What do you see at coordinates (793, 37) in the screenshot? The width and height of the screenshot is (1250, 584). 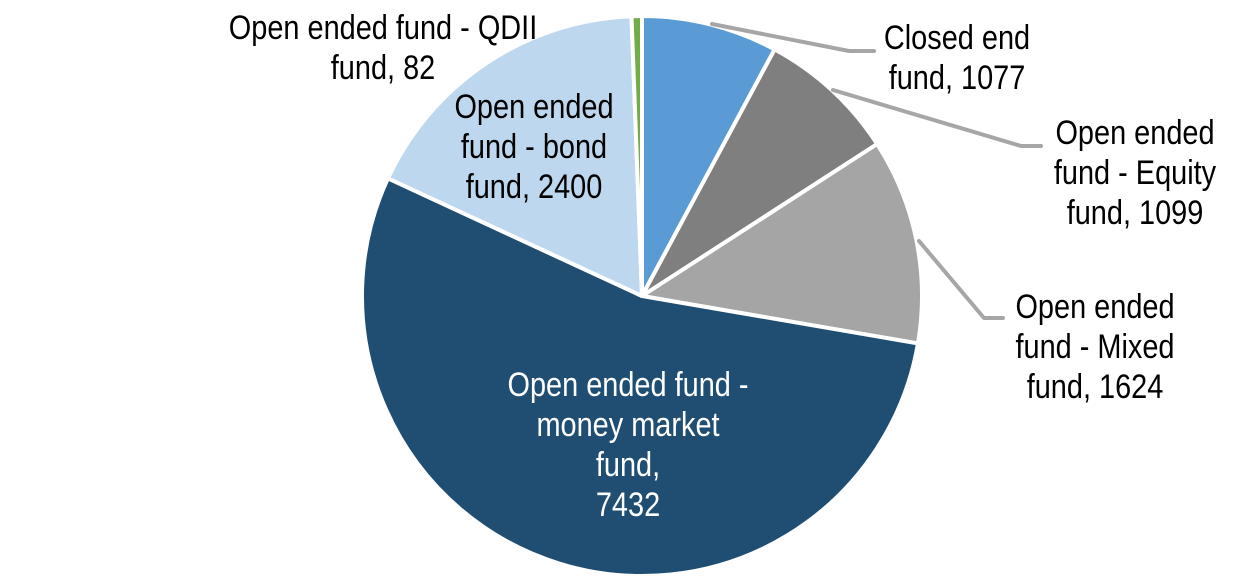 I see `leader-line-closed-end-fund` at bounding box center [793, 37].